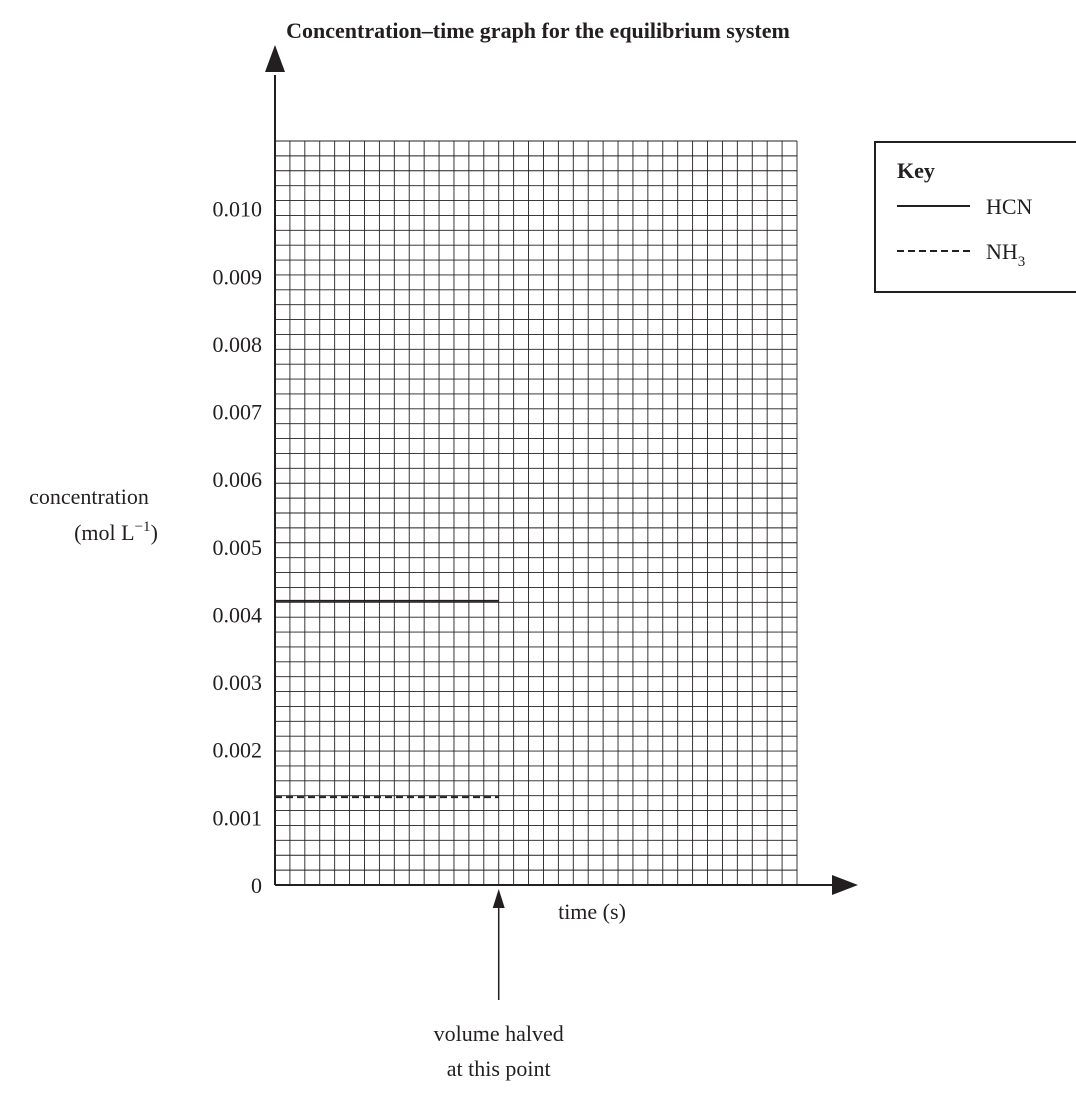 This screenshot has width=1076, height=1107. Describe the element at coordinates (256, 885) in the screenshot. I see `y-tick-label: 0` at that location.